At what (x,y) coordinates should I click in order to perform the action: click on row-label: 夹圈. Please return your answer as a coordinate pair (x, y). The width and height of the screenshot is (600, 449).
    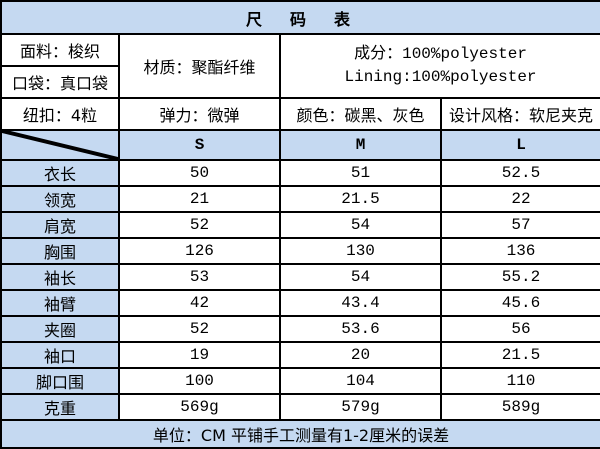
    Looking at the image, I should click on (60, 329).